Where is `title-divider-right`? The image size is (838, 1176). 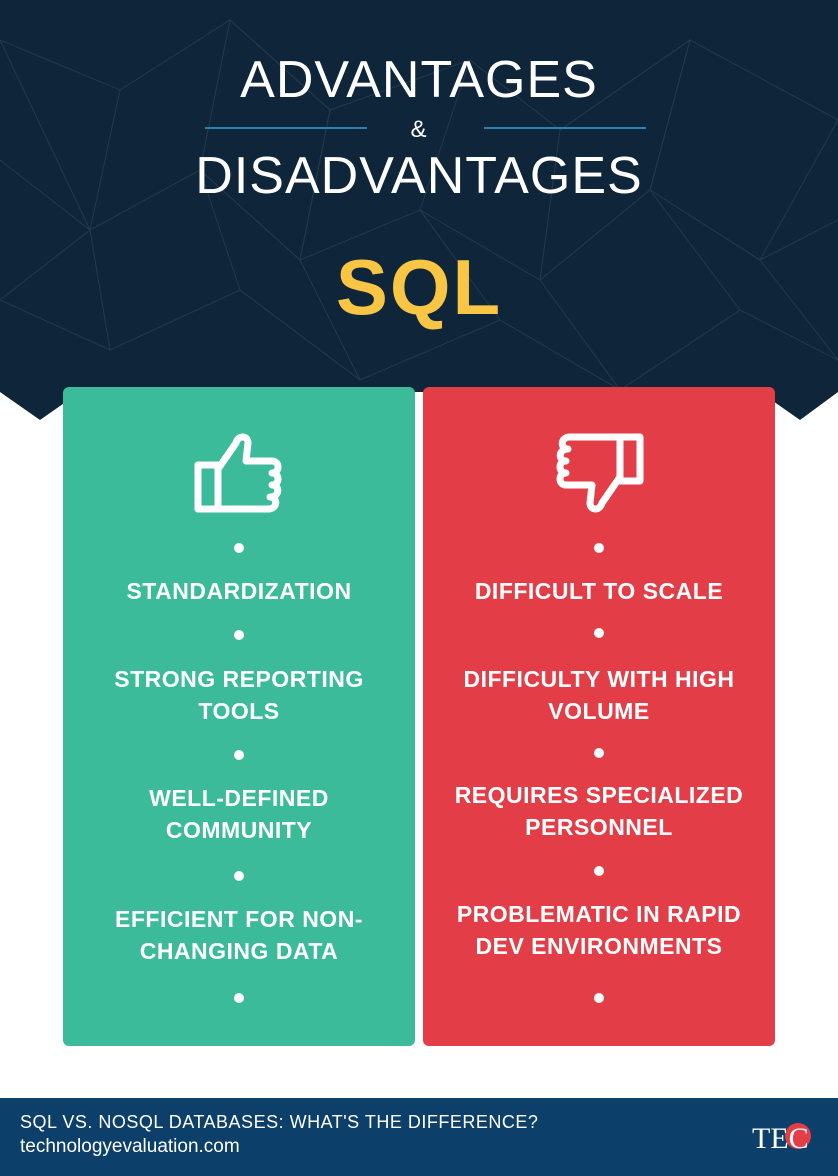
title-divider-right is located at coordinates (565, 128).